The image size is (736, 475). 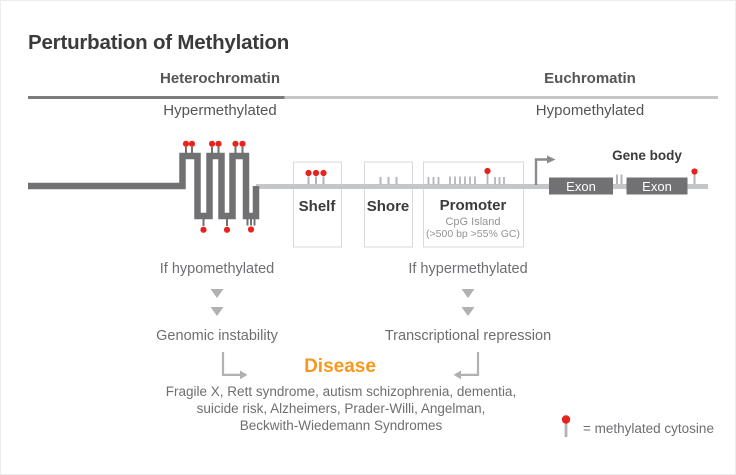 I want to click on shelf-box, so click(x=317, y=204).